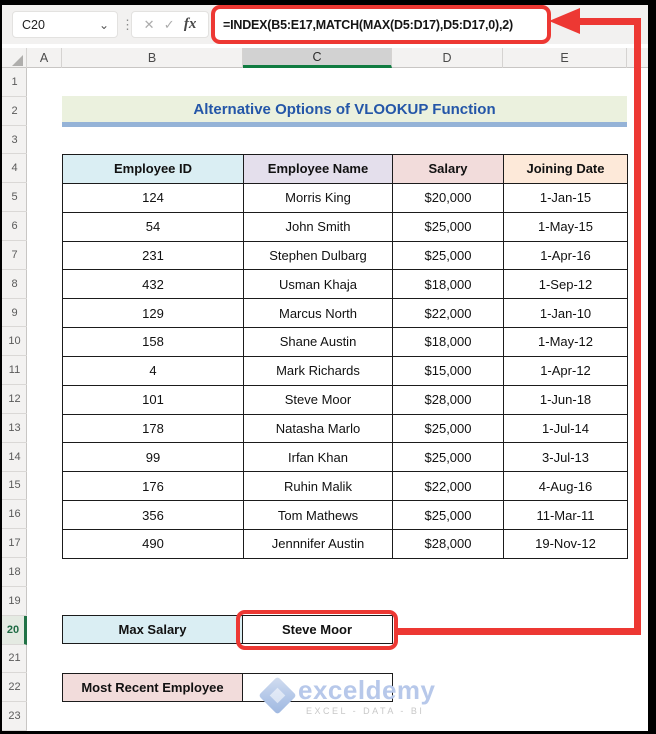 This screenshot has width=656, height=734. Describe the element at coordinates (566, 169) in the screenshot. I see `table-header-cell: Joining Date` at that location.